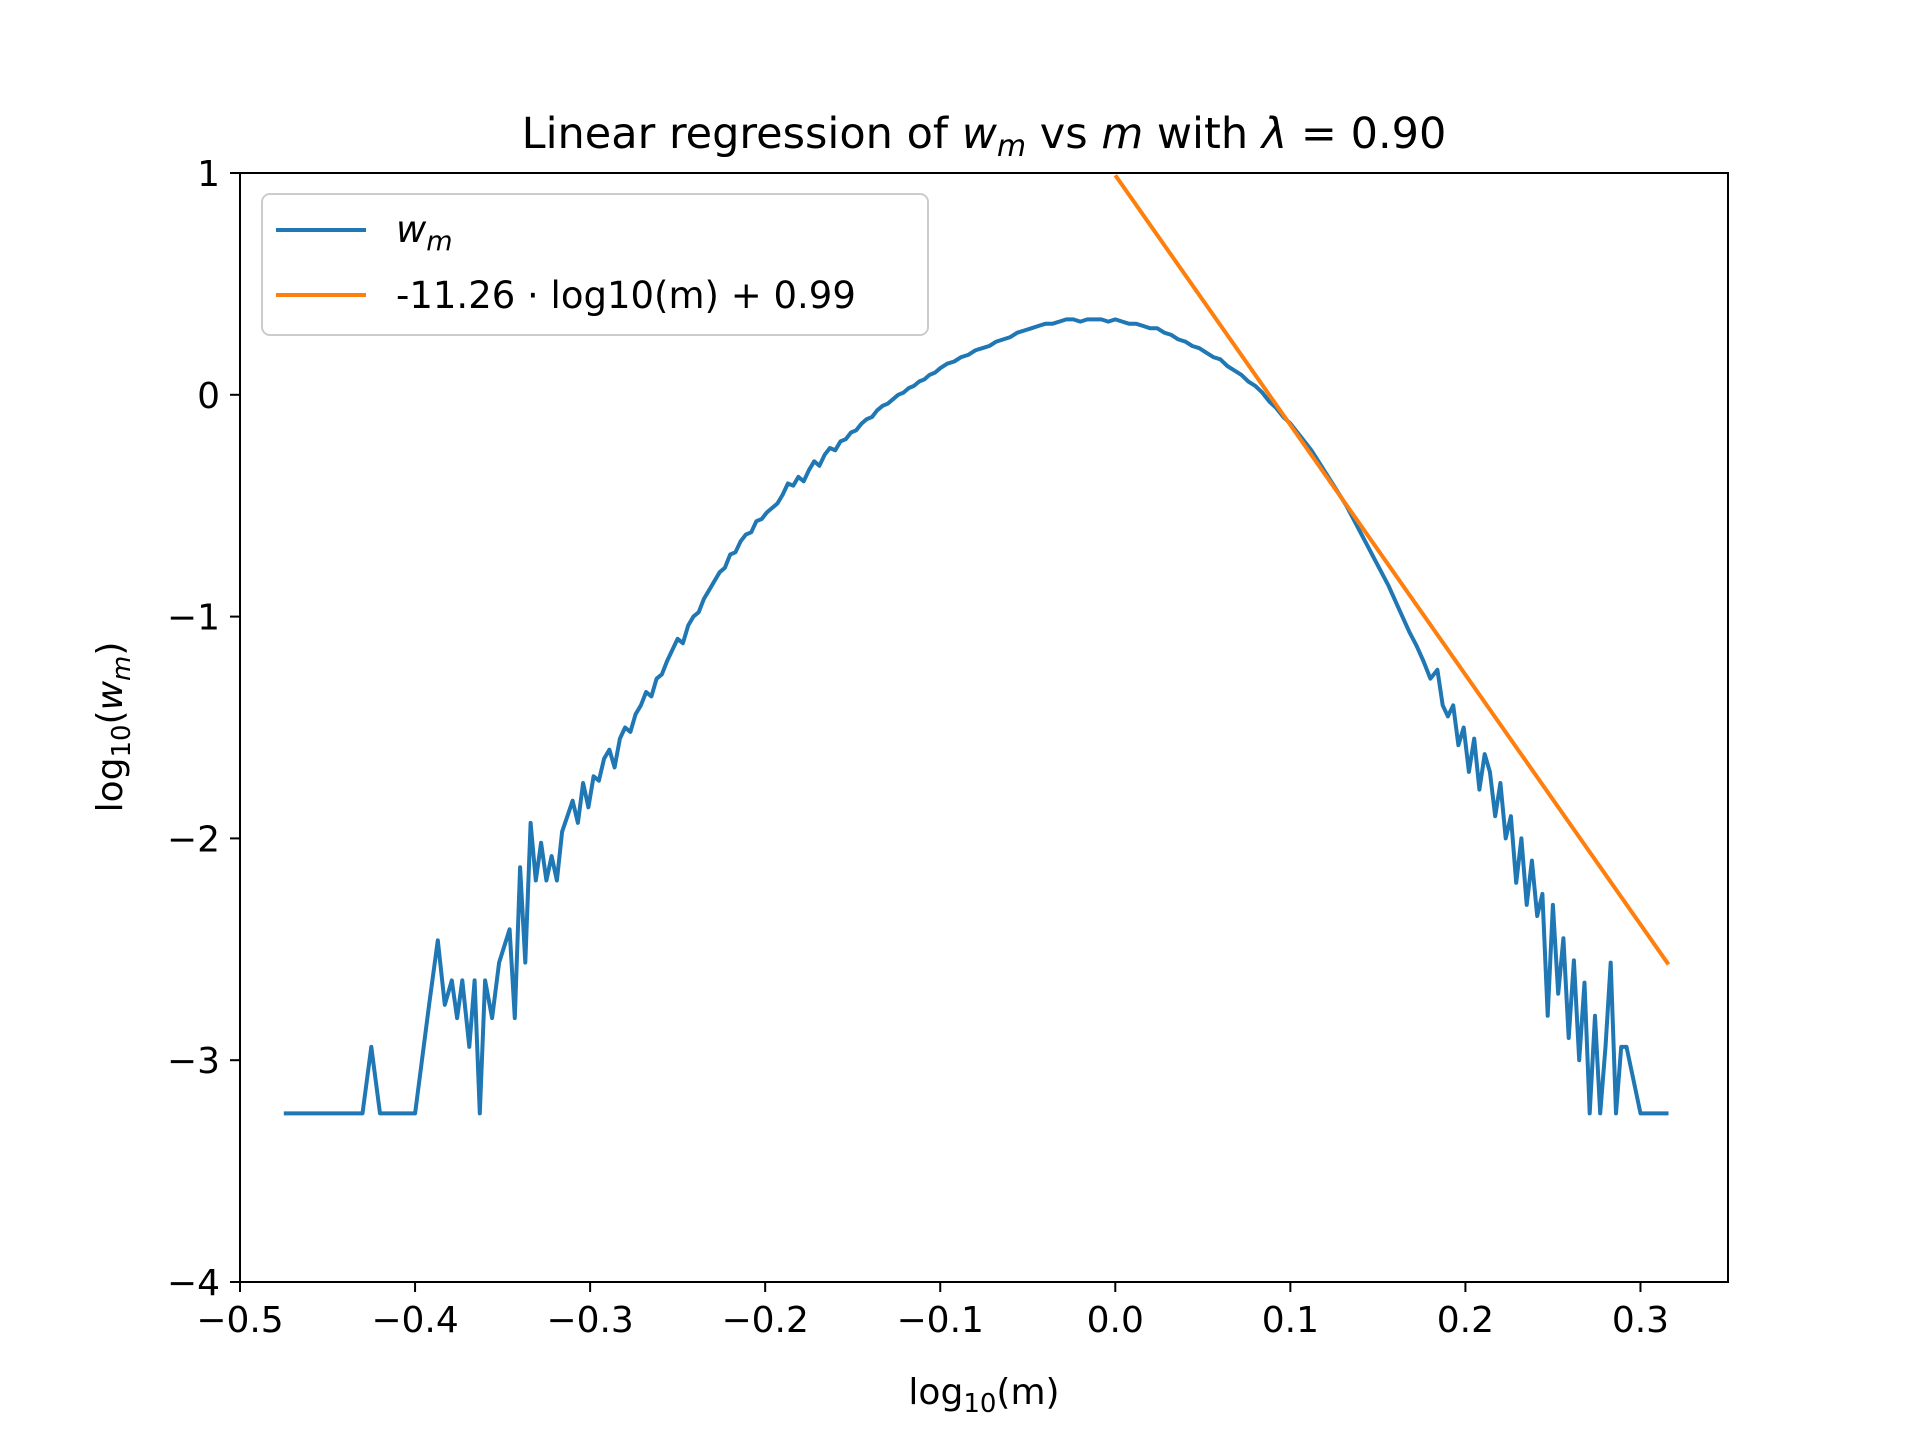  I want to click on x-axis: −0.5 −0.4 −0.3 −0.2 −0.1 0.0 0.1 0.2 0.3, so click(932, 1311).